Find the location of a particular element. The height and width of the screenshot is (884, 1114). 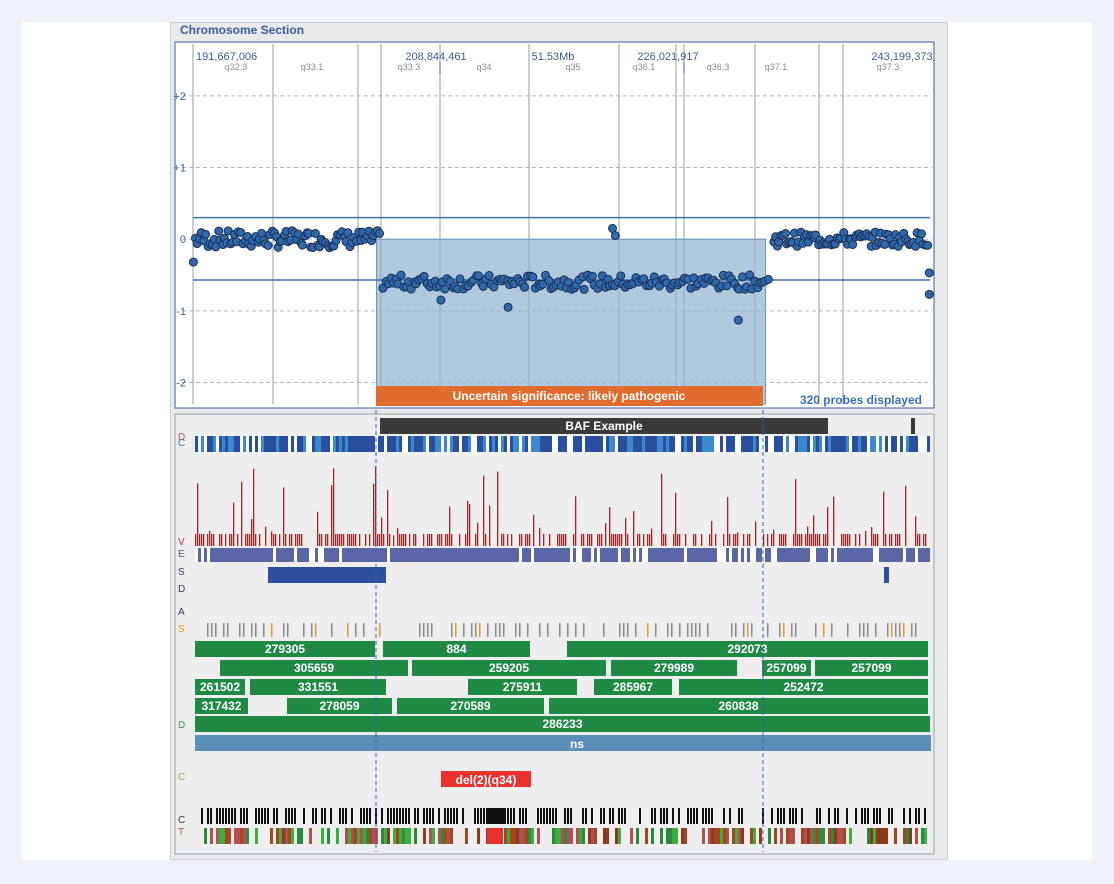

cnv-label-bar is located at coordinates (569, 396).